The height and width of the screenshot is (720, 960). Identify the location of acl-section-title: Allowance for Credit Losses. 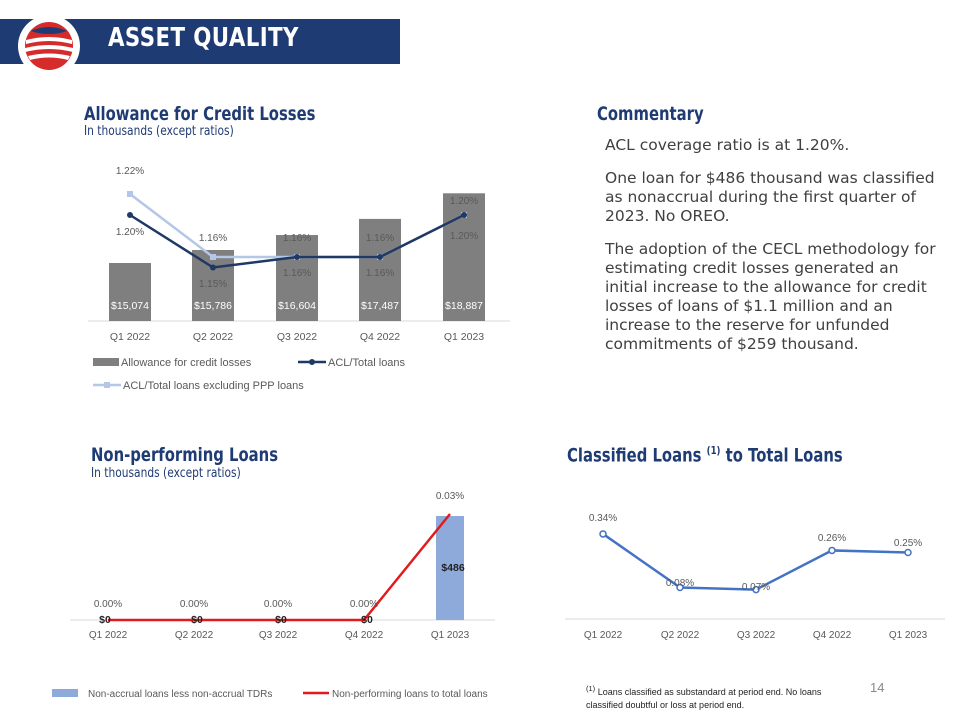
(200, 114).